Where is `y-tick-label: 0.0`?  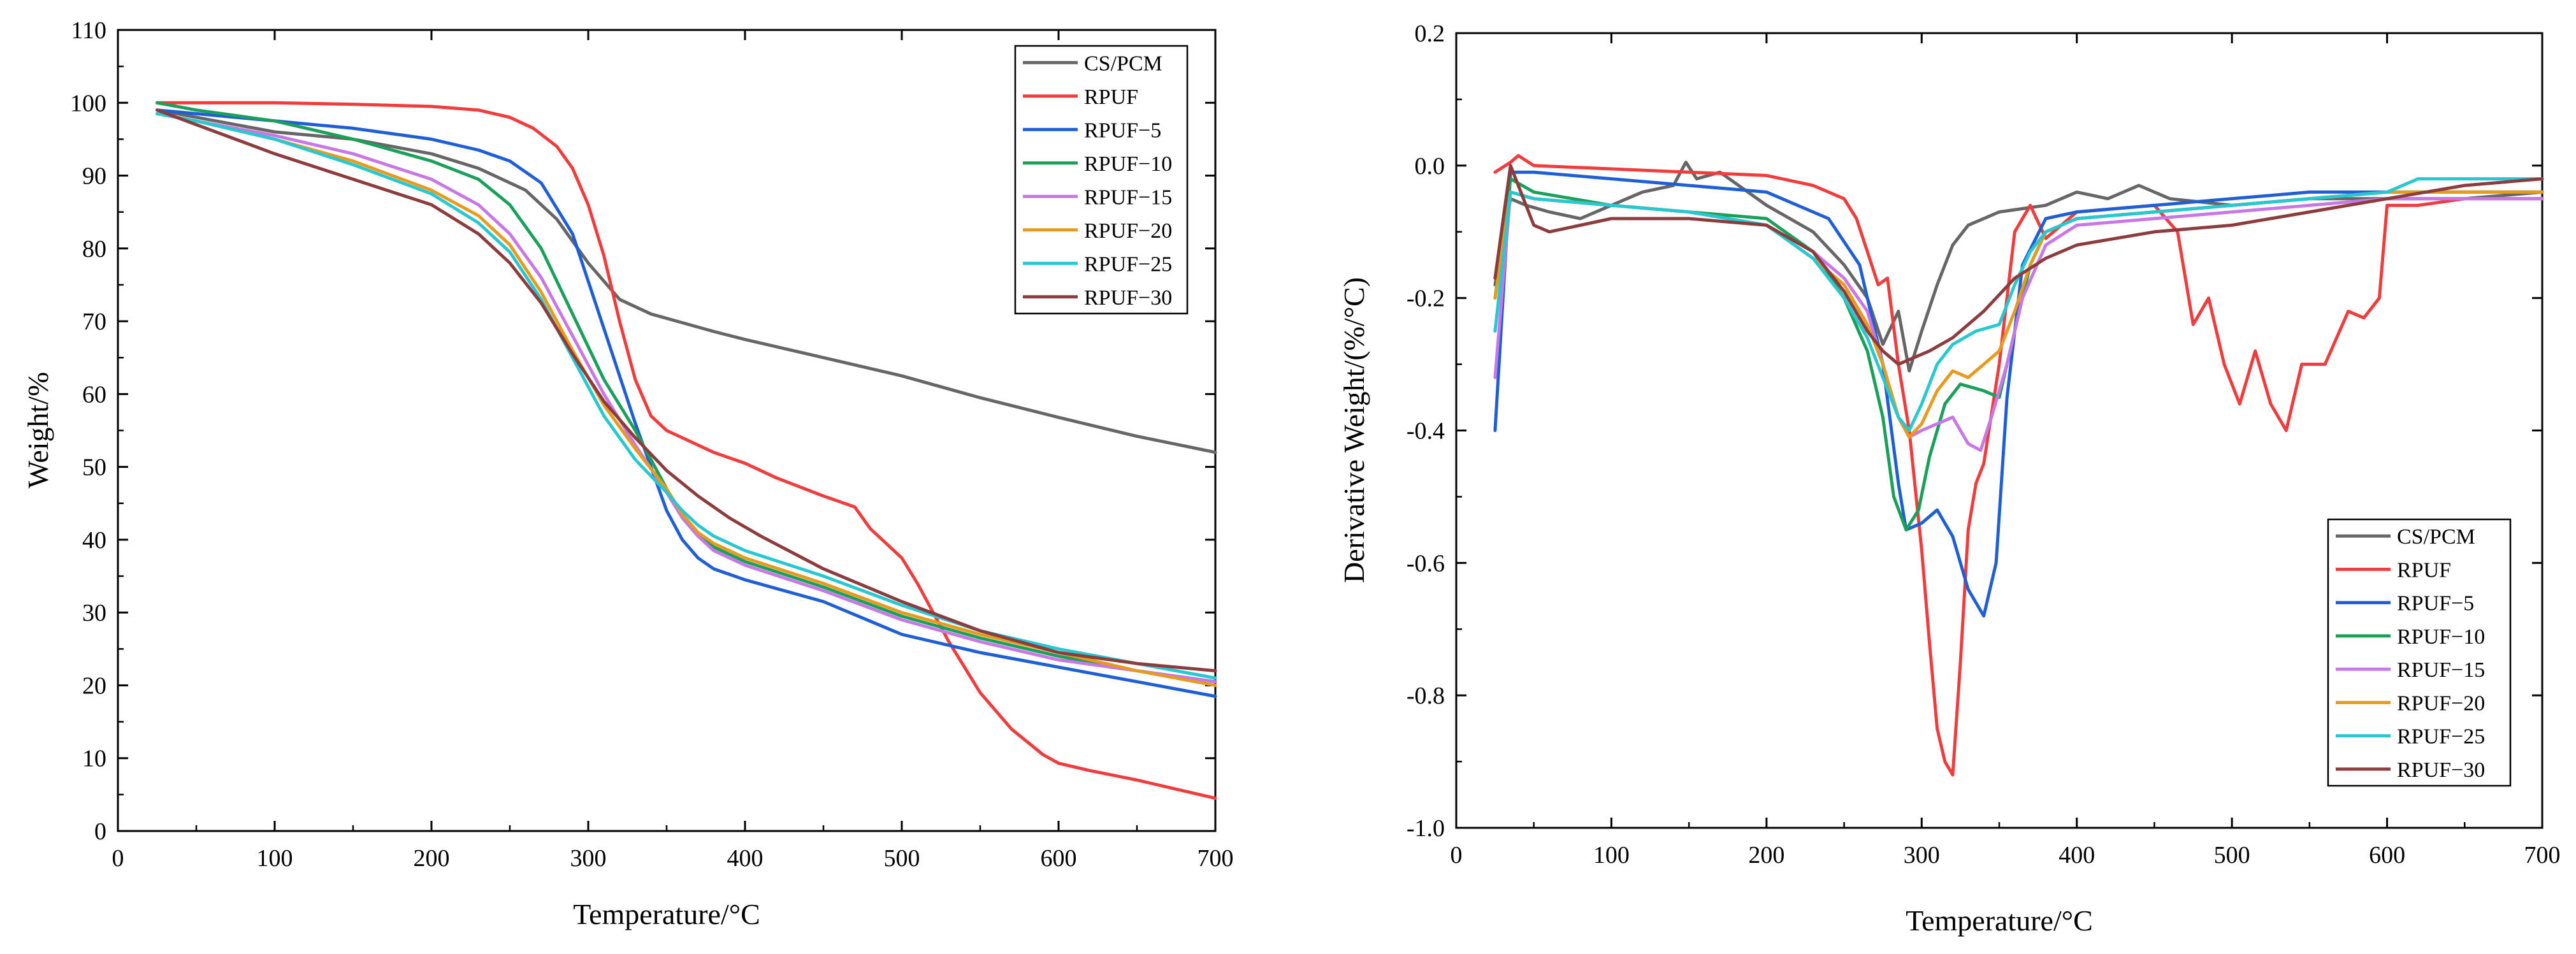 y-tick-label: 0.0 is located at coordinates (1430, 166).